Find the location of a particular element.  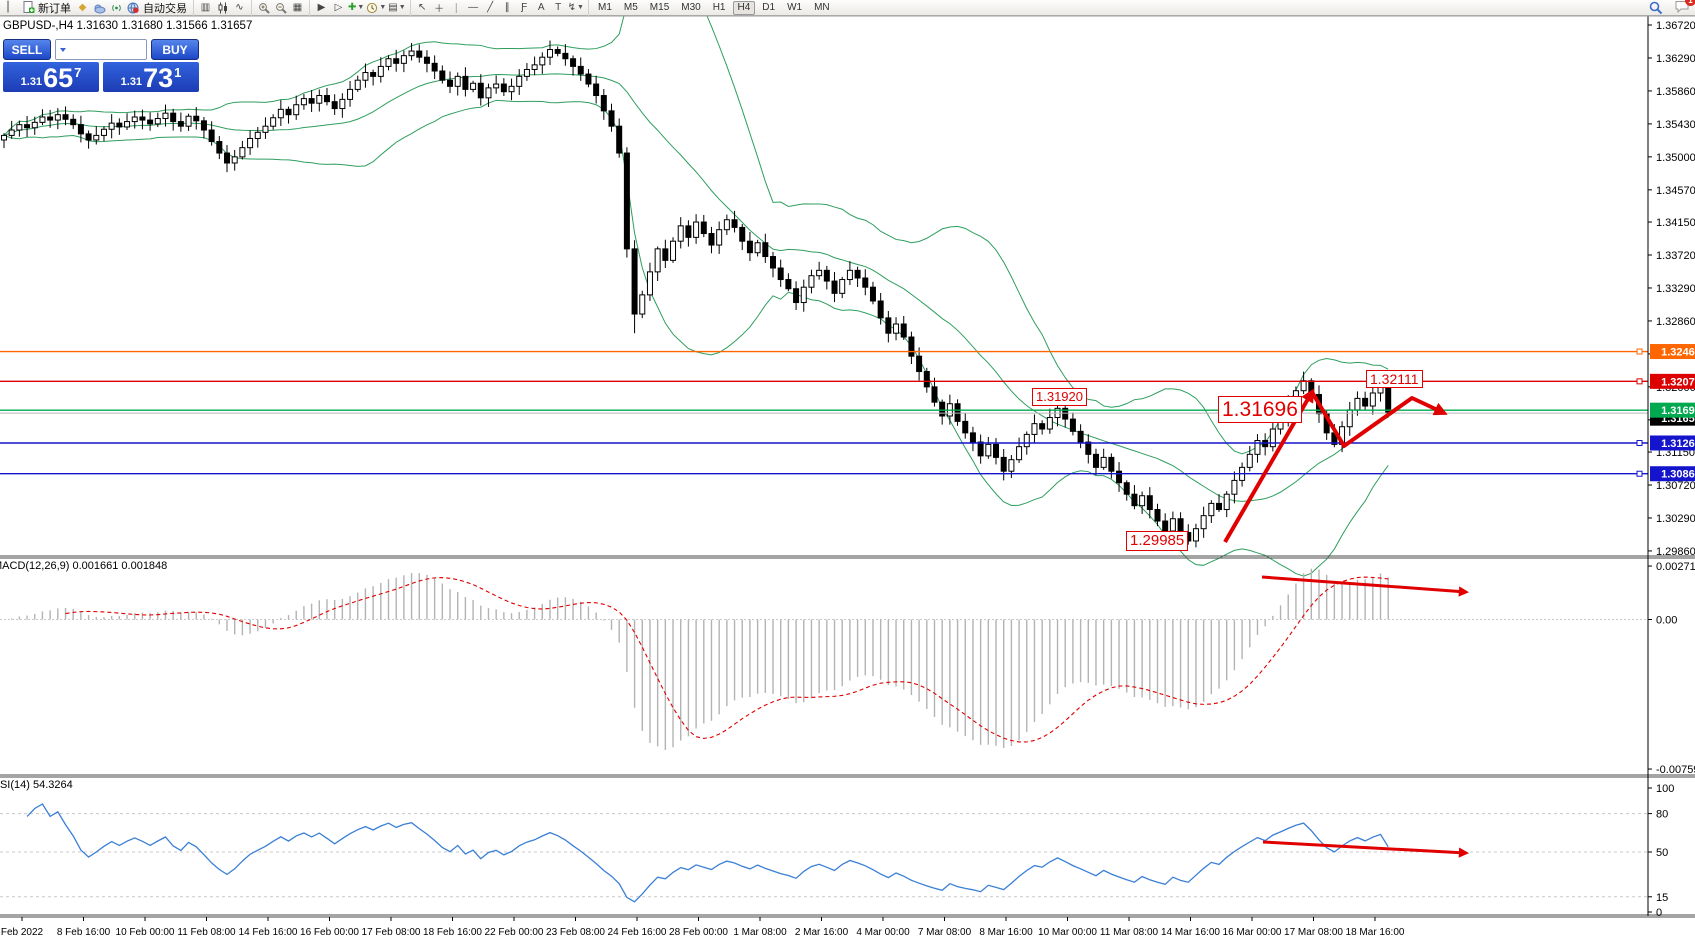

svg-text: 1.36720 is located at coordinates (1675, 26).